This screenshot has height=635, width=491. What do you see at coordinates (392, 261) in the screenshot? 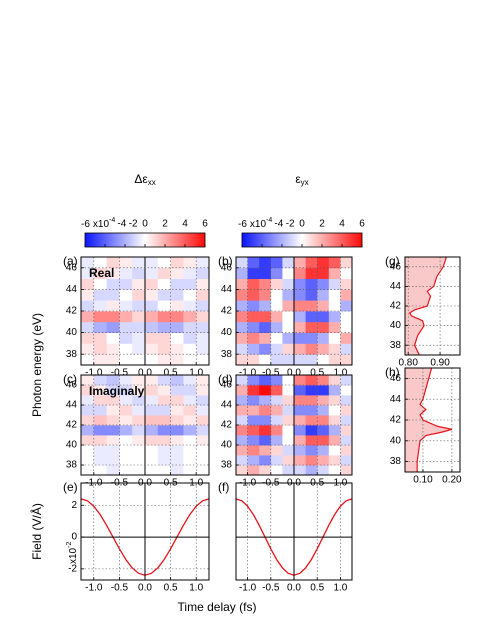
I see `panel-label: (g)` at bounding box center [392, 261].